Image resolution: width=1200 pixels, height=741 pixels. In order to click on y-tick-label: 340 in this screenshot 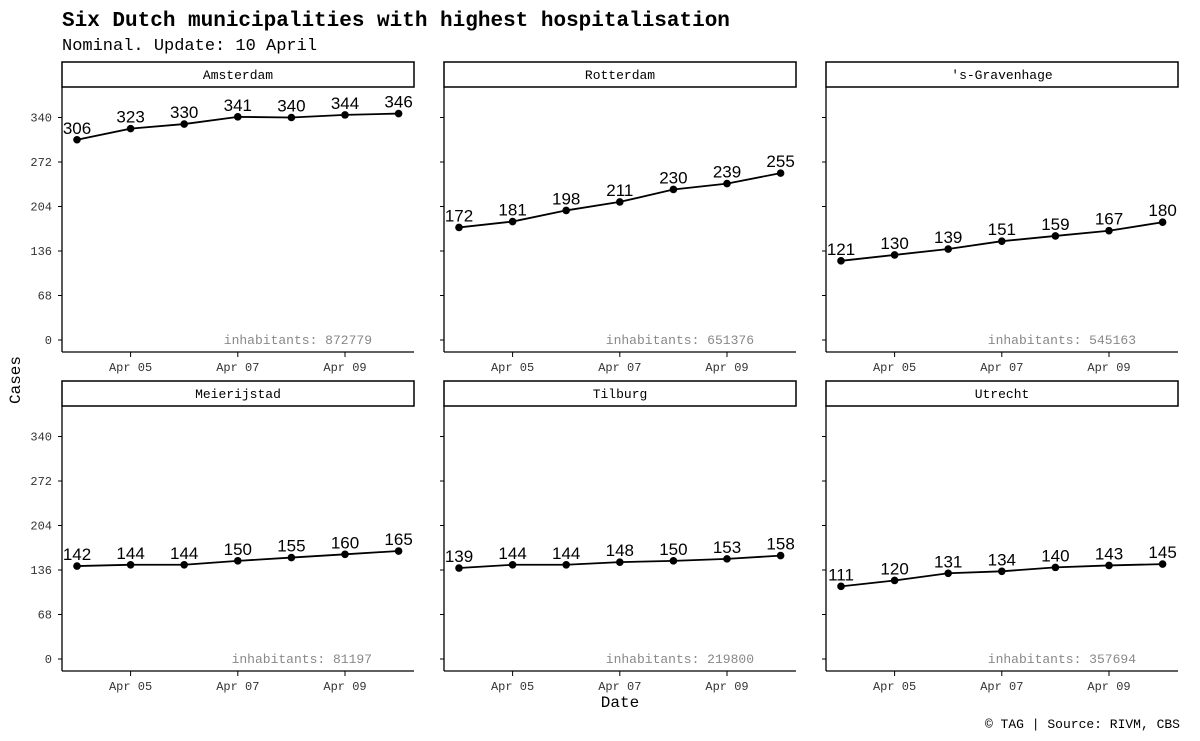, I will do `click(41, 119)`.